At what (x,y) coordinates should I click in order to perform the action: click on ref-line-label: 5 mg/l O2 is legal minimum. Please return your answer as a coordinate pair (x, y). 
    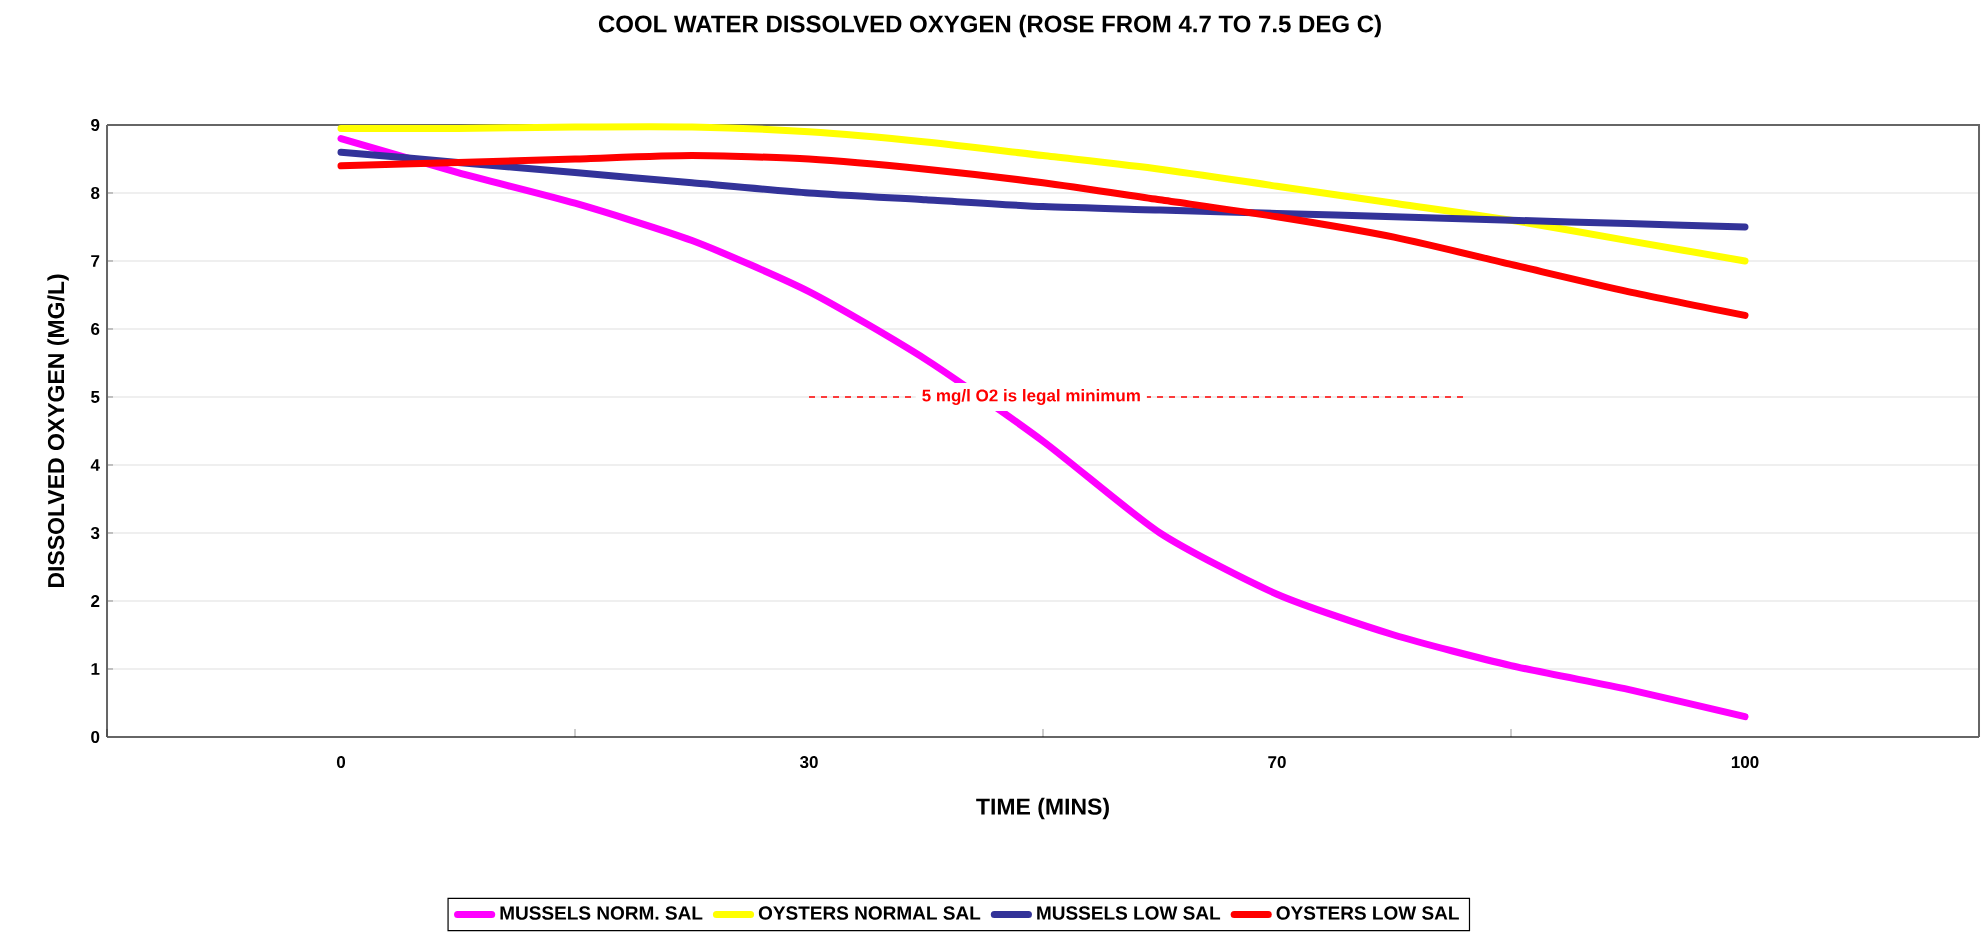
    Looking at the image, I should click on (1031, 397).